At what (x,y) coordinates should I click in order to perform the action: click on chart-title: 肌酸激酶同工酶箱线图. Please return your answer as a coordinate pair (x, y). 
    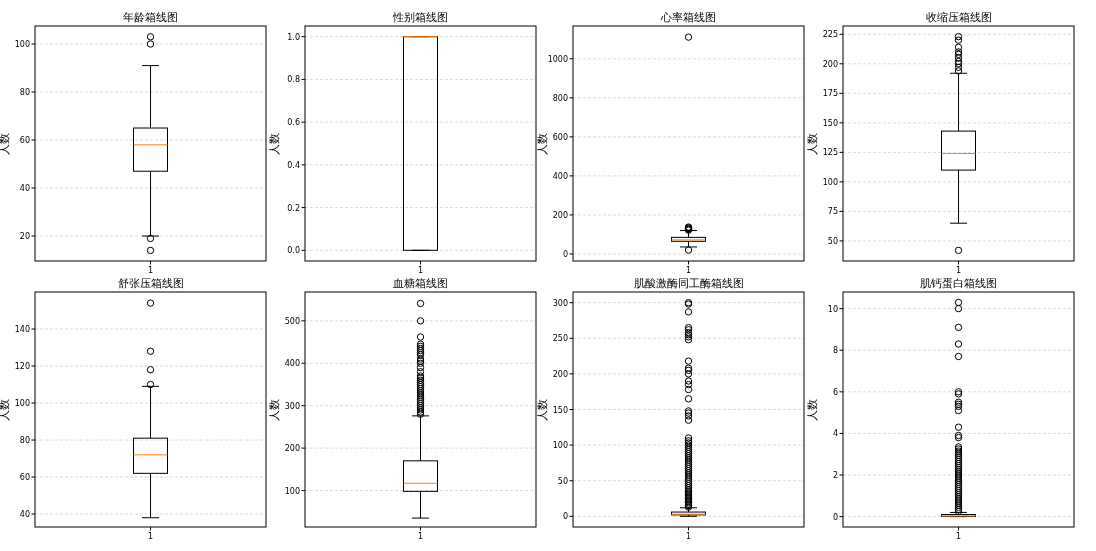
    Looking at the image, I should click on (688, 283).